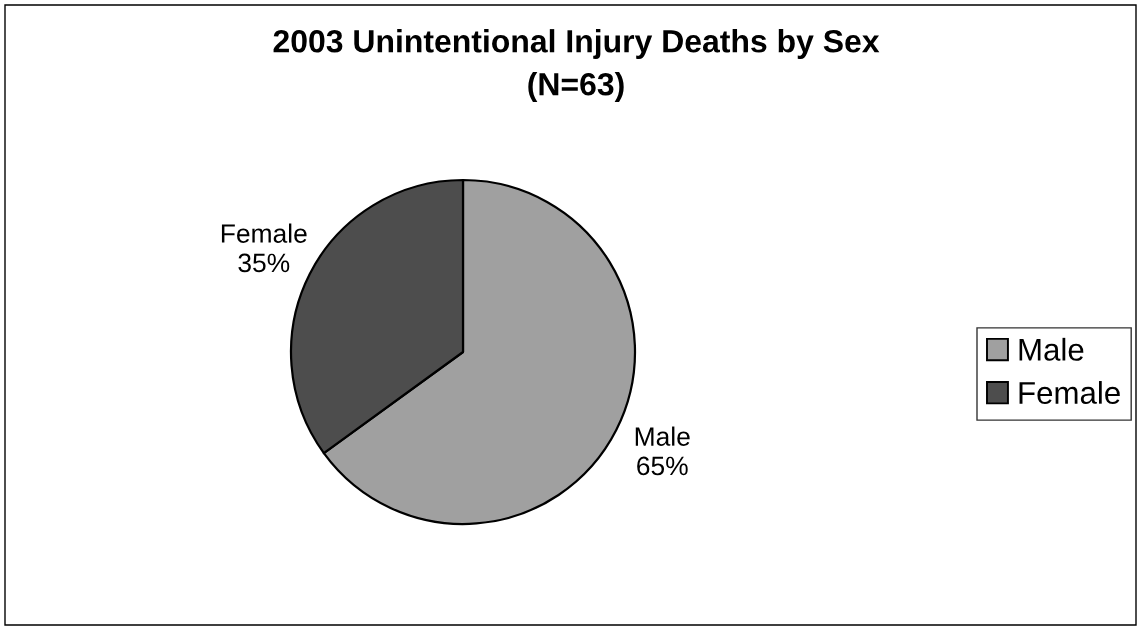  Describe the element at coordinates (576, 44) in the screenshot. I see `chart-title: 2003 Unintentional Injury Deaths by Sex` at that location.